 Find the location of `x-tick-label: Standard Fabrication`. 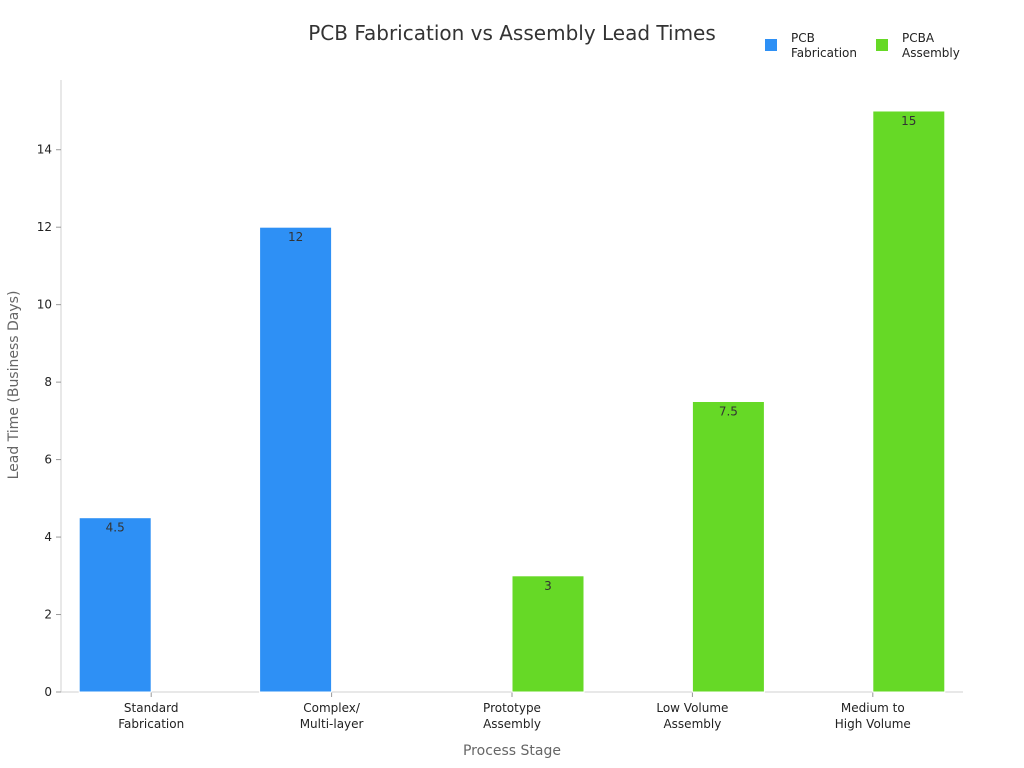

x-tick-label: Standard Fabrication is located at coordinates (151, 716).